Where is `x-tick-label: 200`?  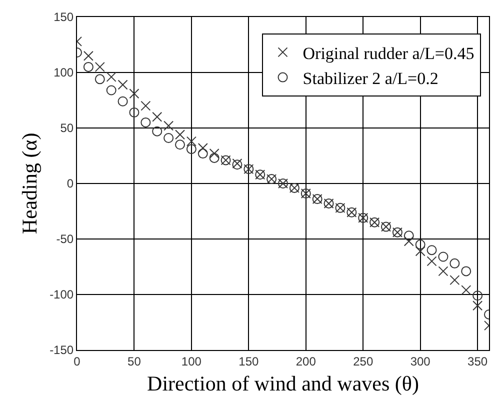
x-tick-label: 200 is located at coordinates (306, 361).